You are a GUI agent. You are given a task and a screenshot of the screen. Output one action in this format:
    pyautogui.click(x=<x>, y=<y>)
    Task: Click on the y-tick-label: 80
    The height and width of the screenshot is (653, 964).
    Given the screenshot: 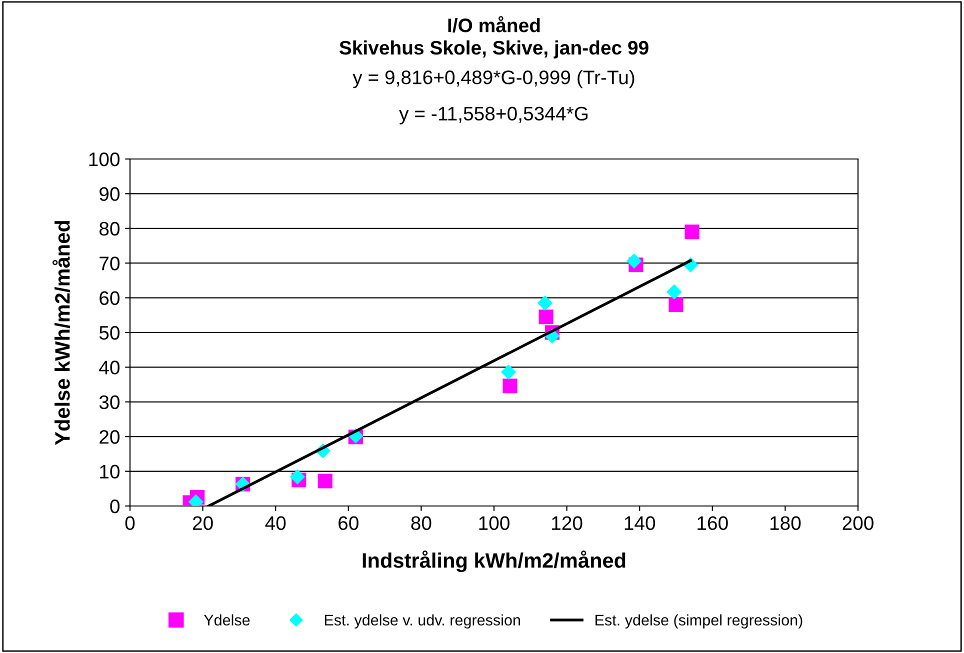 What is the action you would take?
    pyautogui.click(x=109, y=229)
    